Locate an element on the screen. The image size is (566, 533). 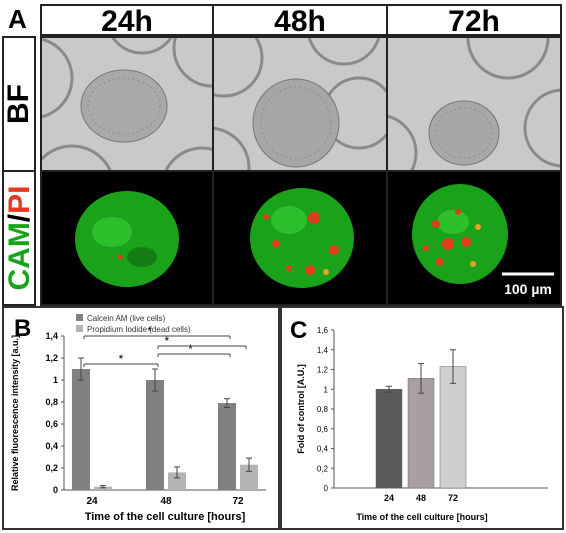
chart-c-x-tick-label: 24 is located at coordinates (389, 498).